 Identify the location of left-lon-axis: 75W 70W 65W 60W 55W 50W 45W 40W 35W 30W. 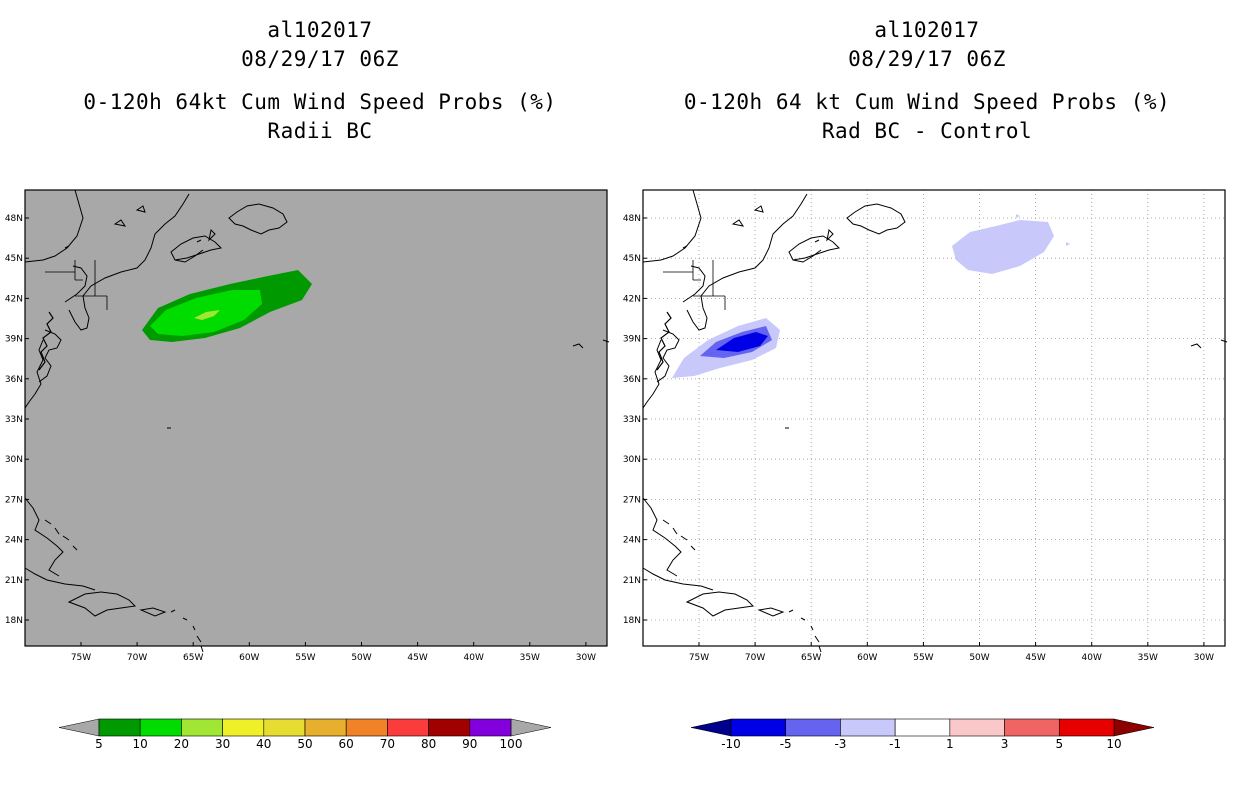
(333, 652).